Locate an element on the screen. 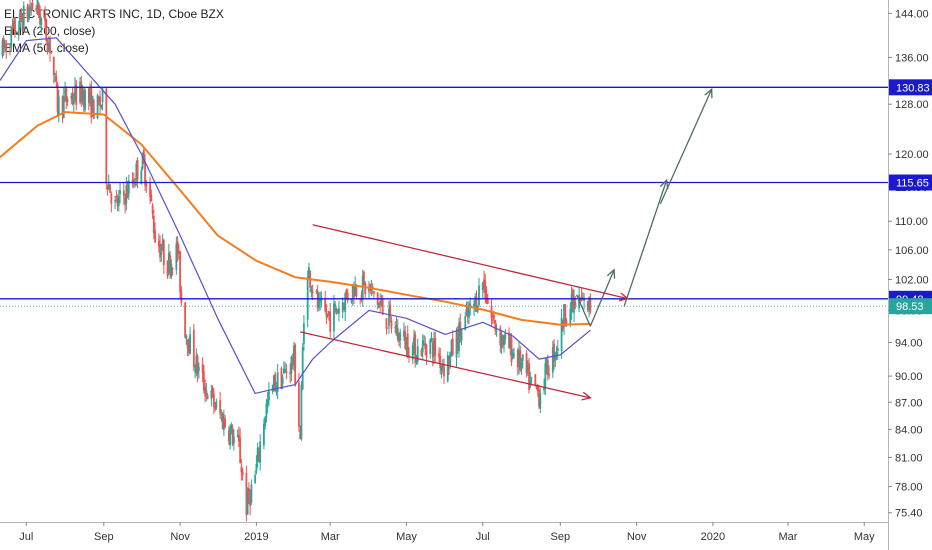  price-tick-label: 102.00 is located at coordinates (912, 280).